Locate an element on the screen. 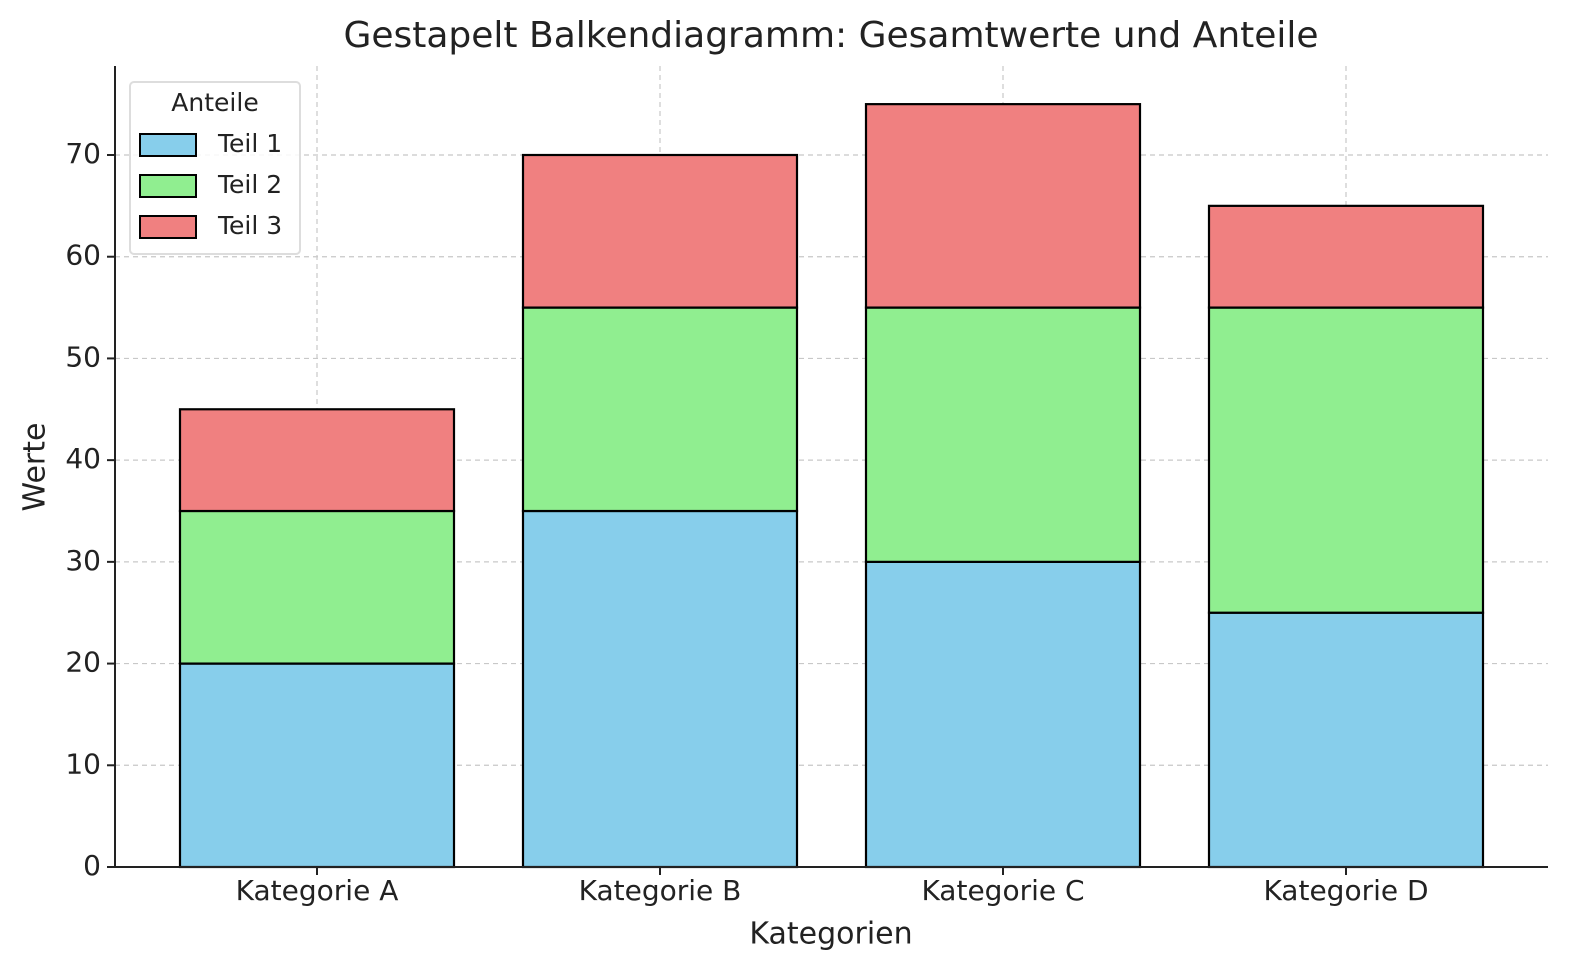 This screenshot has height=980, width=1580. legend: Anteile Teil 1 Teil 2 Teil 3 is located at coordinates (215, 168).